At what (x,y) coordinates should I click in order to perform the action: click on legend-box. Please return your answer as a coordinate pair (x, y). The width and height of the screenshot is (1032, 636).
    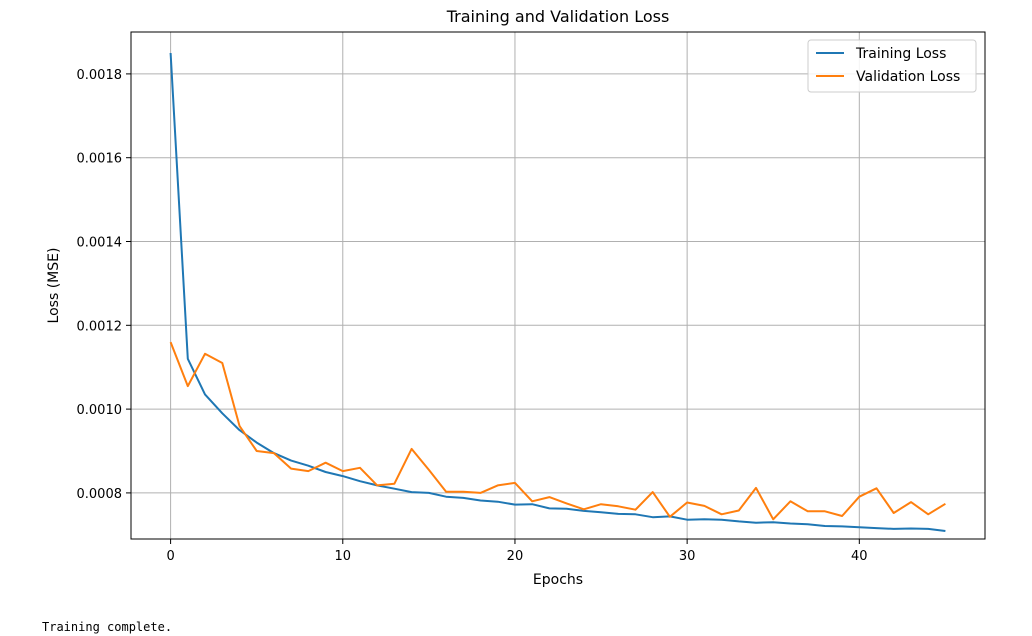
    Looking at the image, I should click on (892, 66).